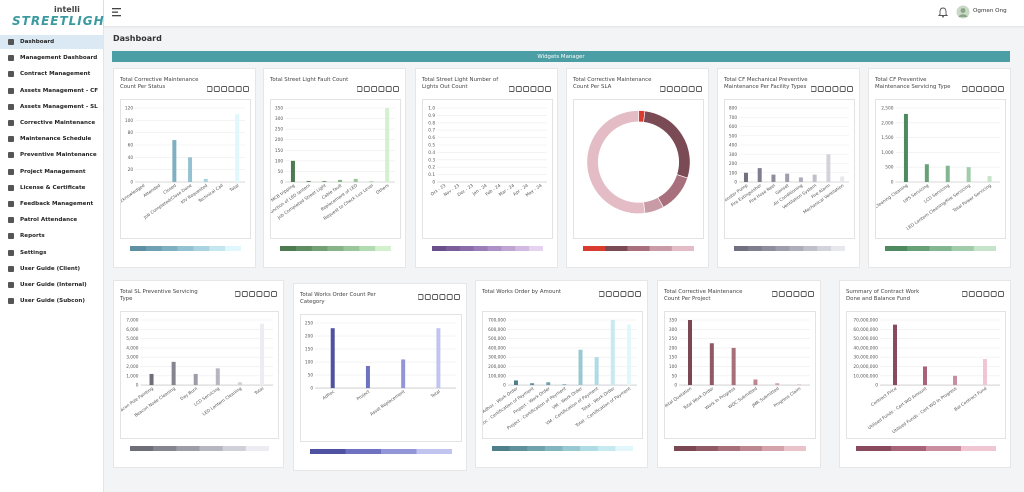 This screenshot has width=1024, height=492. What do you see at coordinates (943, 12) in the screenshot?
I see `notification-bell` at bounding box center [943, 12].